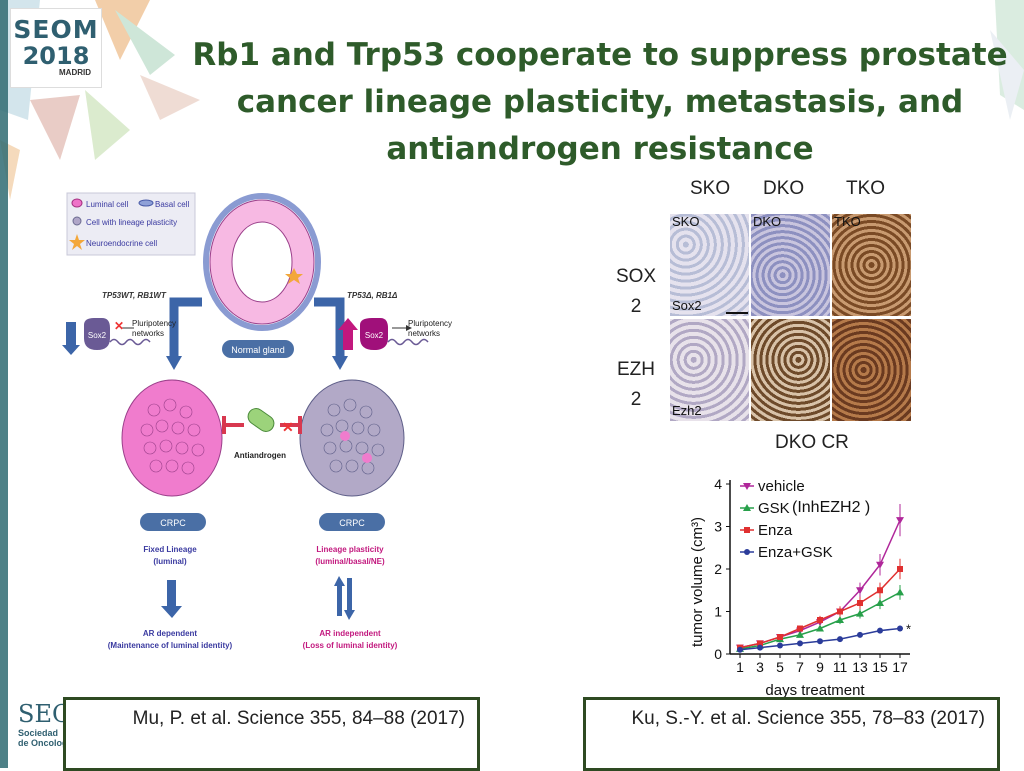 This screenshot has height=771, width=1024. Describe the element at coordinates (812, 442) in the screenshot. I see `ihc-caption: DKO CR` at that location.